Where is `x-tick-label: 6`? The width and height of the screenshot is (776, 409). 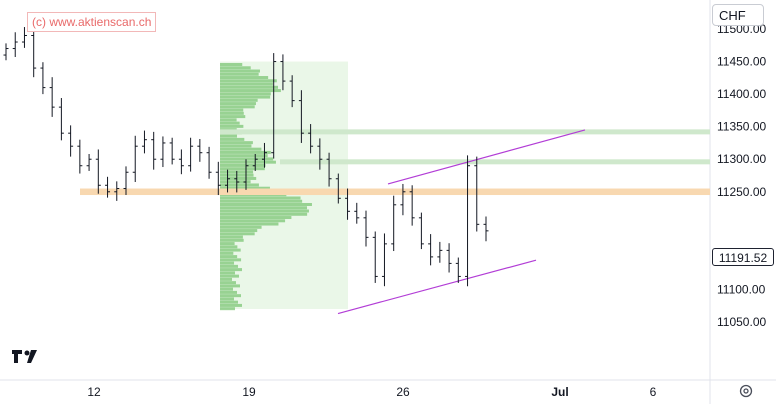 x-tick-label: 6 is located at coordinates (653, 392).